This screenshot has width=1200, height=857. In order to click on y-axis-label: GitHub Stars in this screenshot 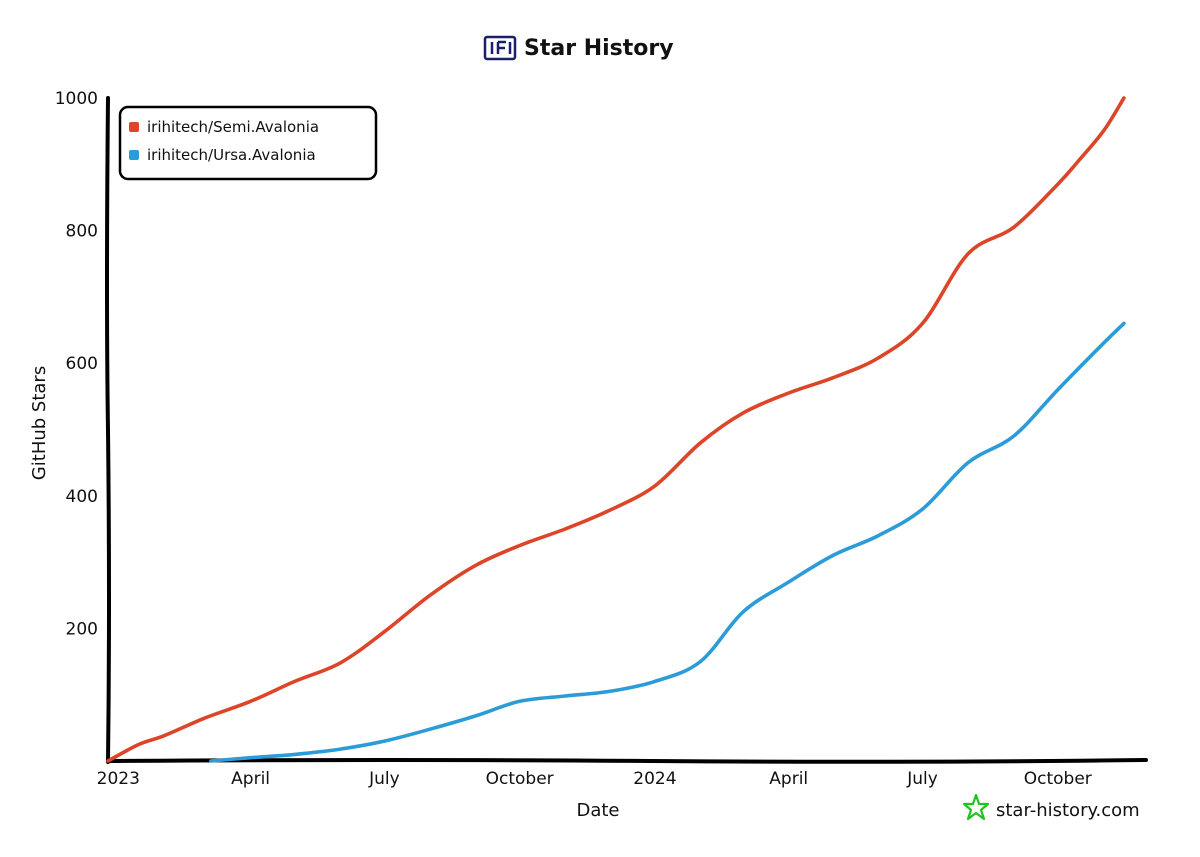, I will do `click(39, 423)`.